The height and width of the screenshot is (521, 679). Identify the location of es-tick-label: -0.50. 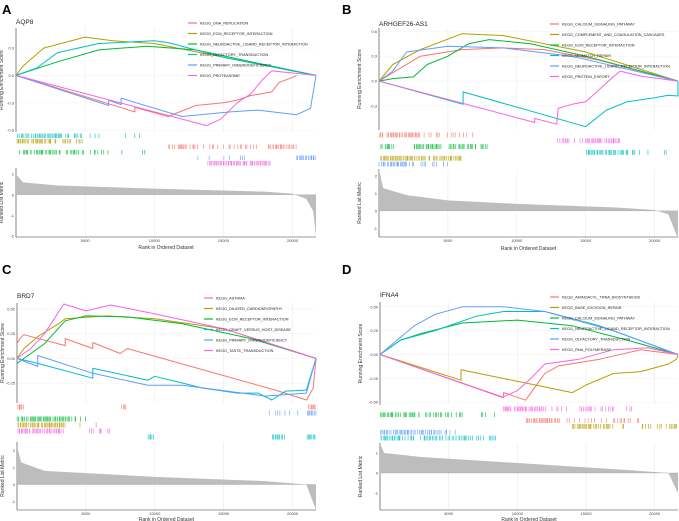
(374, 402).